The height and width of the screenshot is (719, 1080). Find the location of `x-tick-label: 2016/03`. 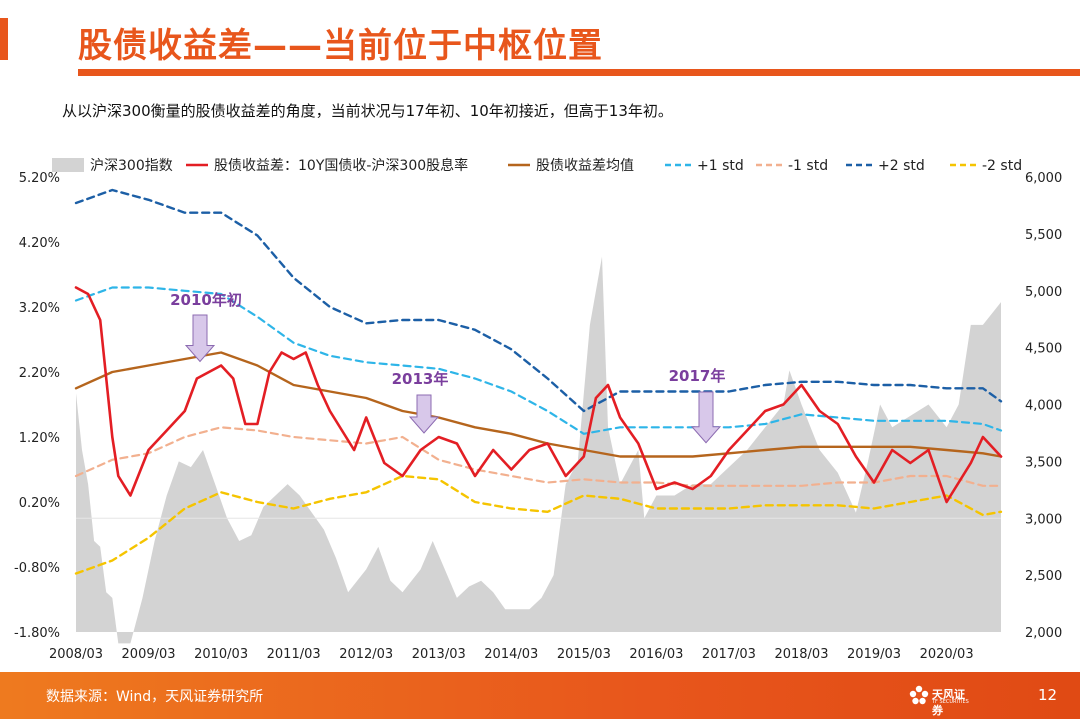

x-tick-label: 2016/03 is located at coordinates (656, 654).